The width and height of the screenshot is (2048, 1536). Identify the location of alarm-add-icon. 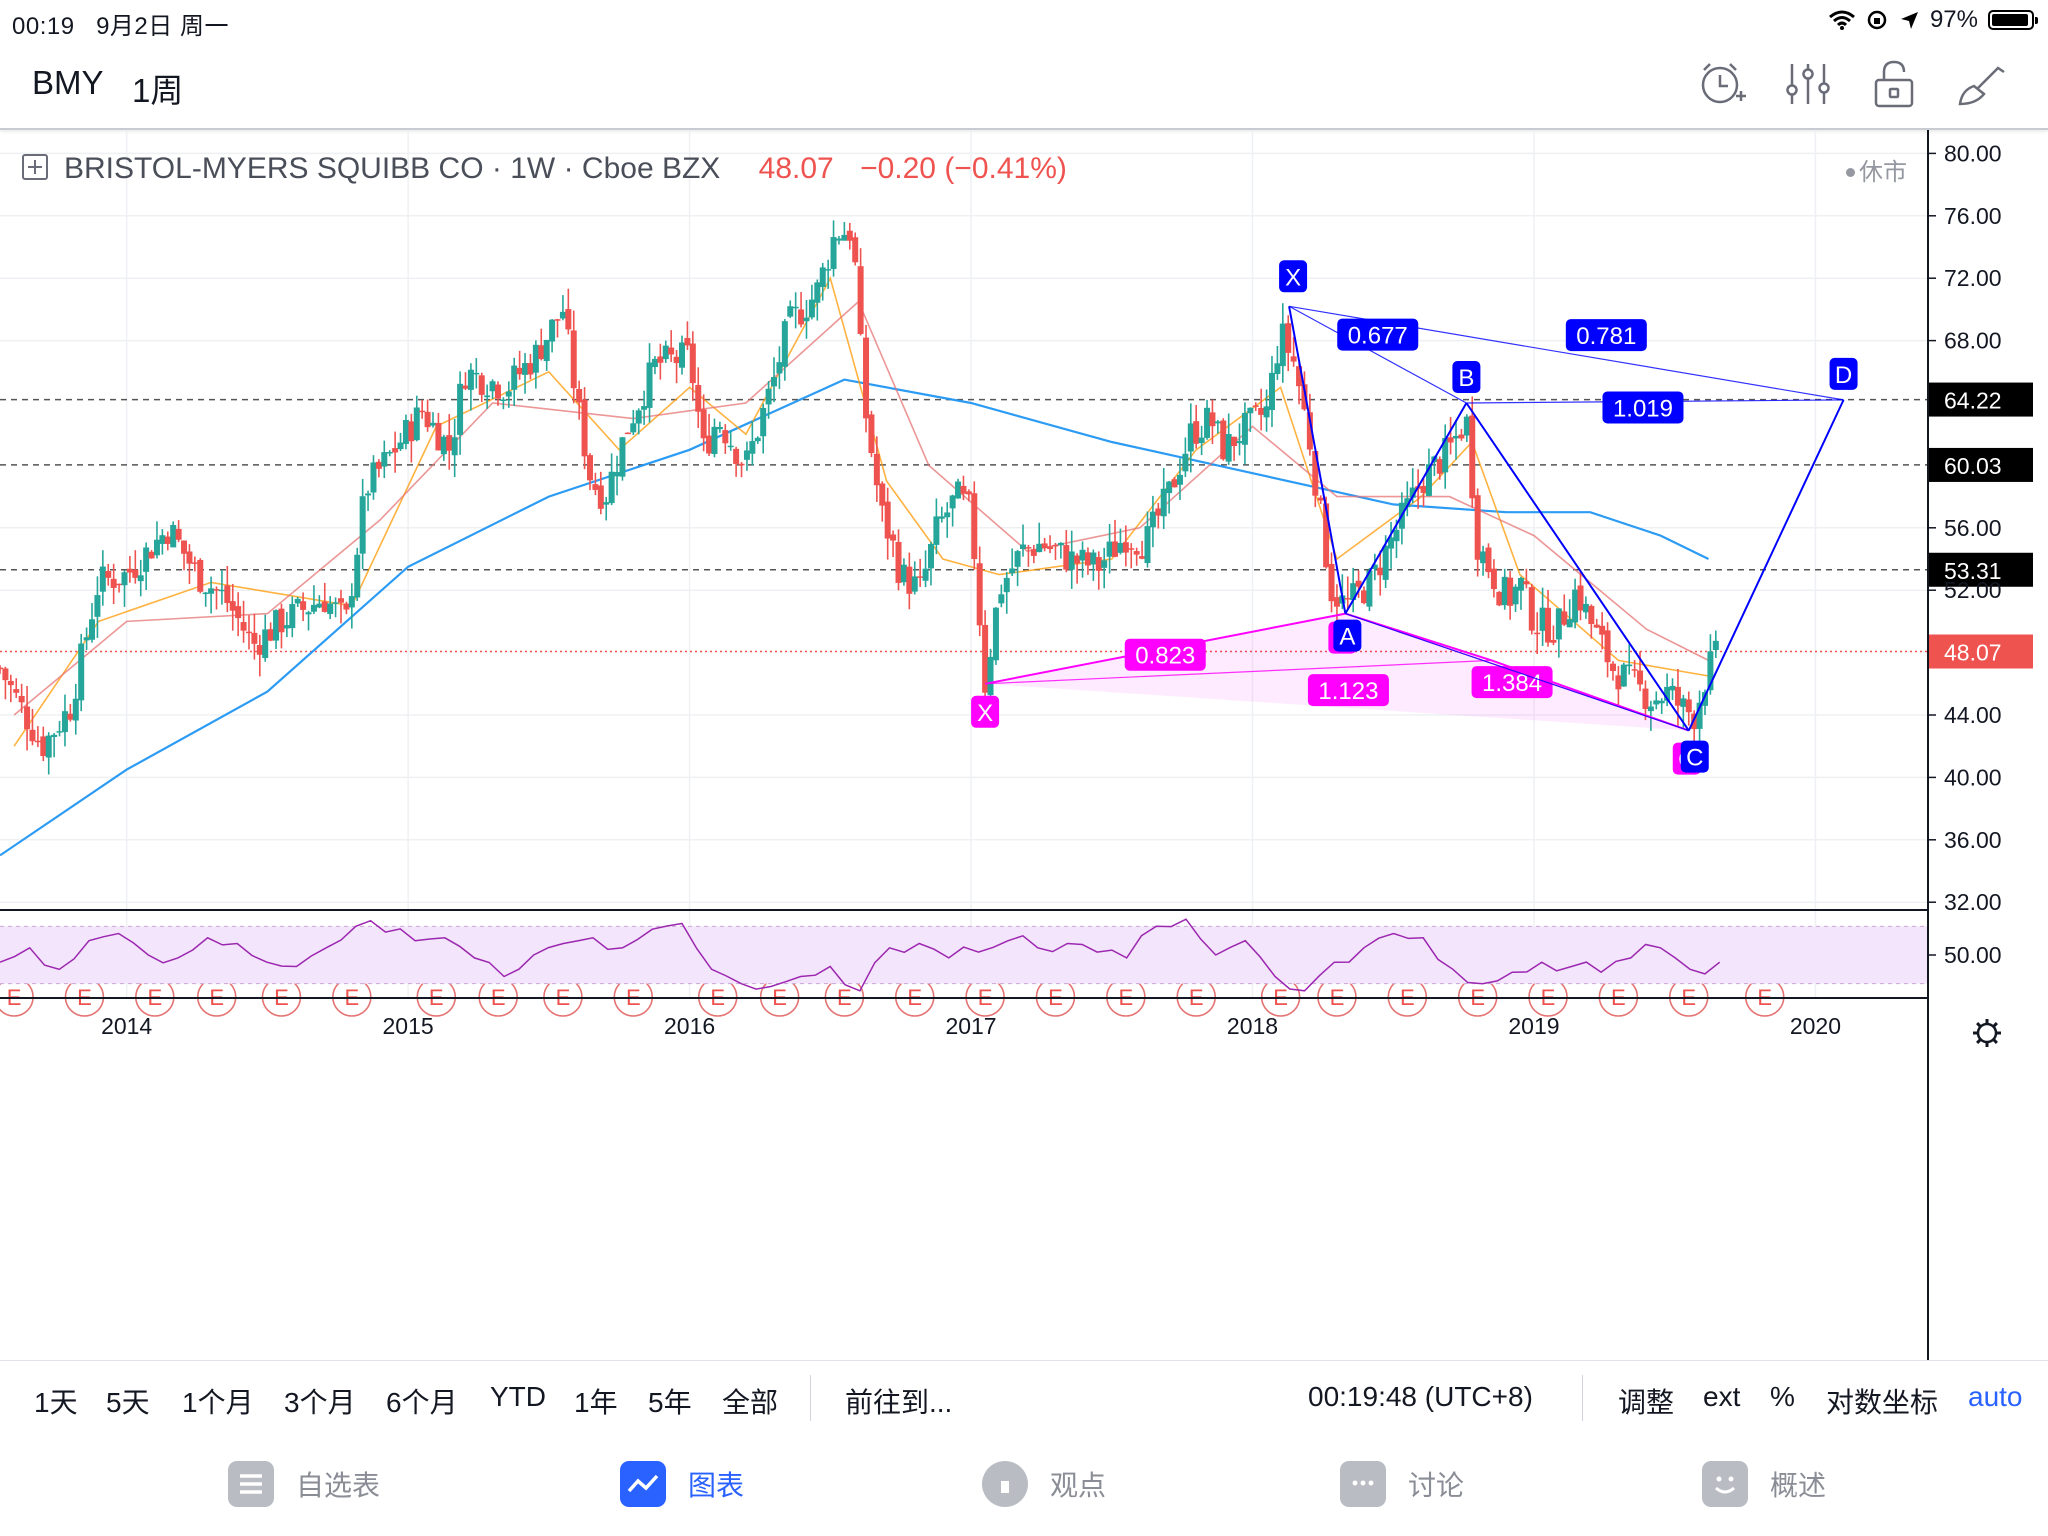
(1722, 84).